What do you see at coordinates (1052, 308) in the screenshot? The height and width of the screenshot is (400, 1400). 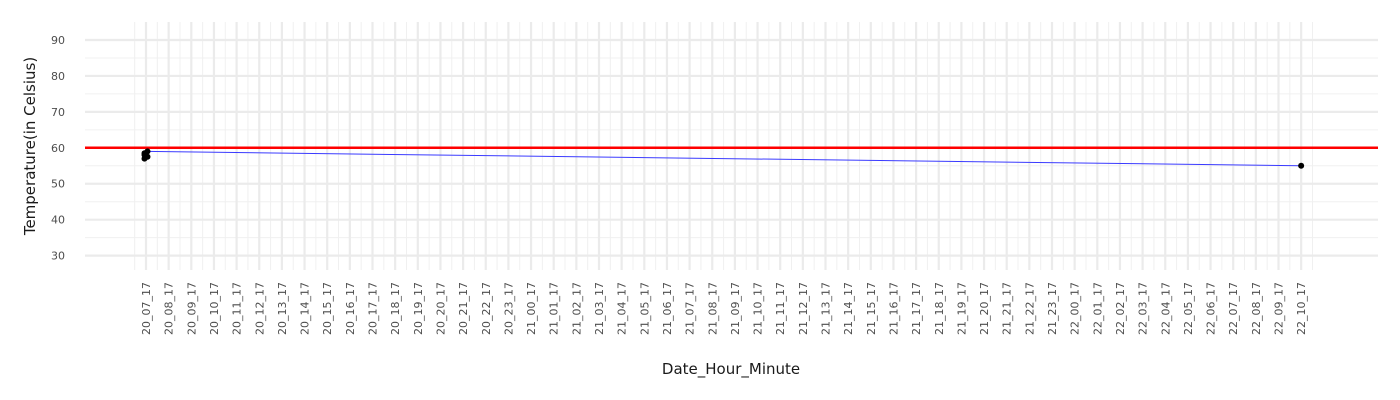 I see `x-tick-label: 21_23_17` at bounding box center [1052, 308].